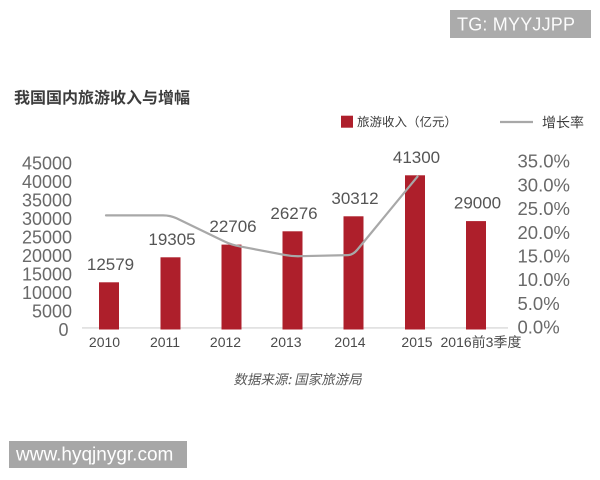  I want to click on svg-text: 41300, so click(416, 157).